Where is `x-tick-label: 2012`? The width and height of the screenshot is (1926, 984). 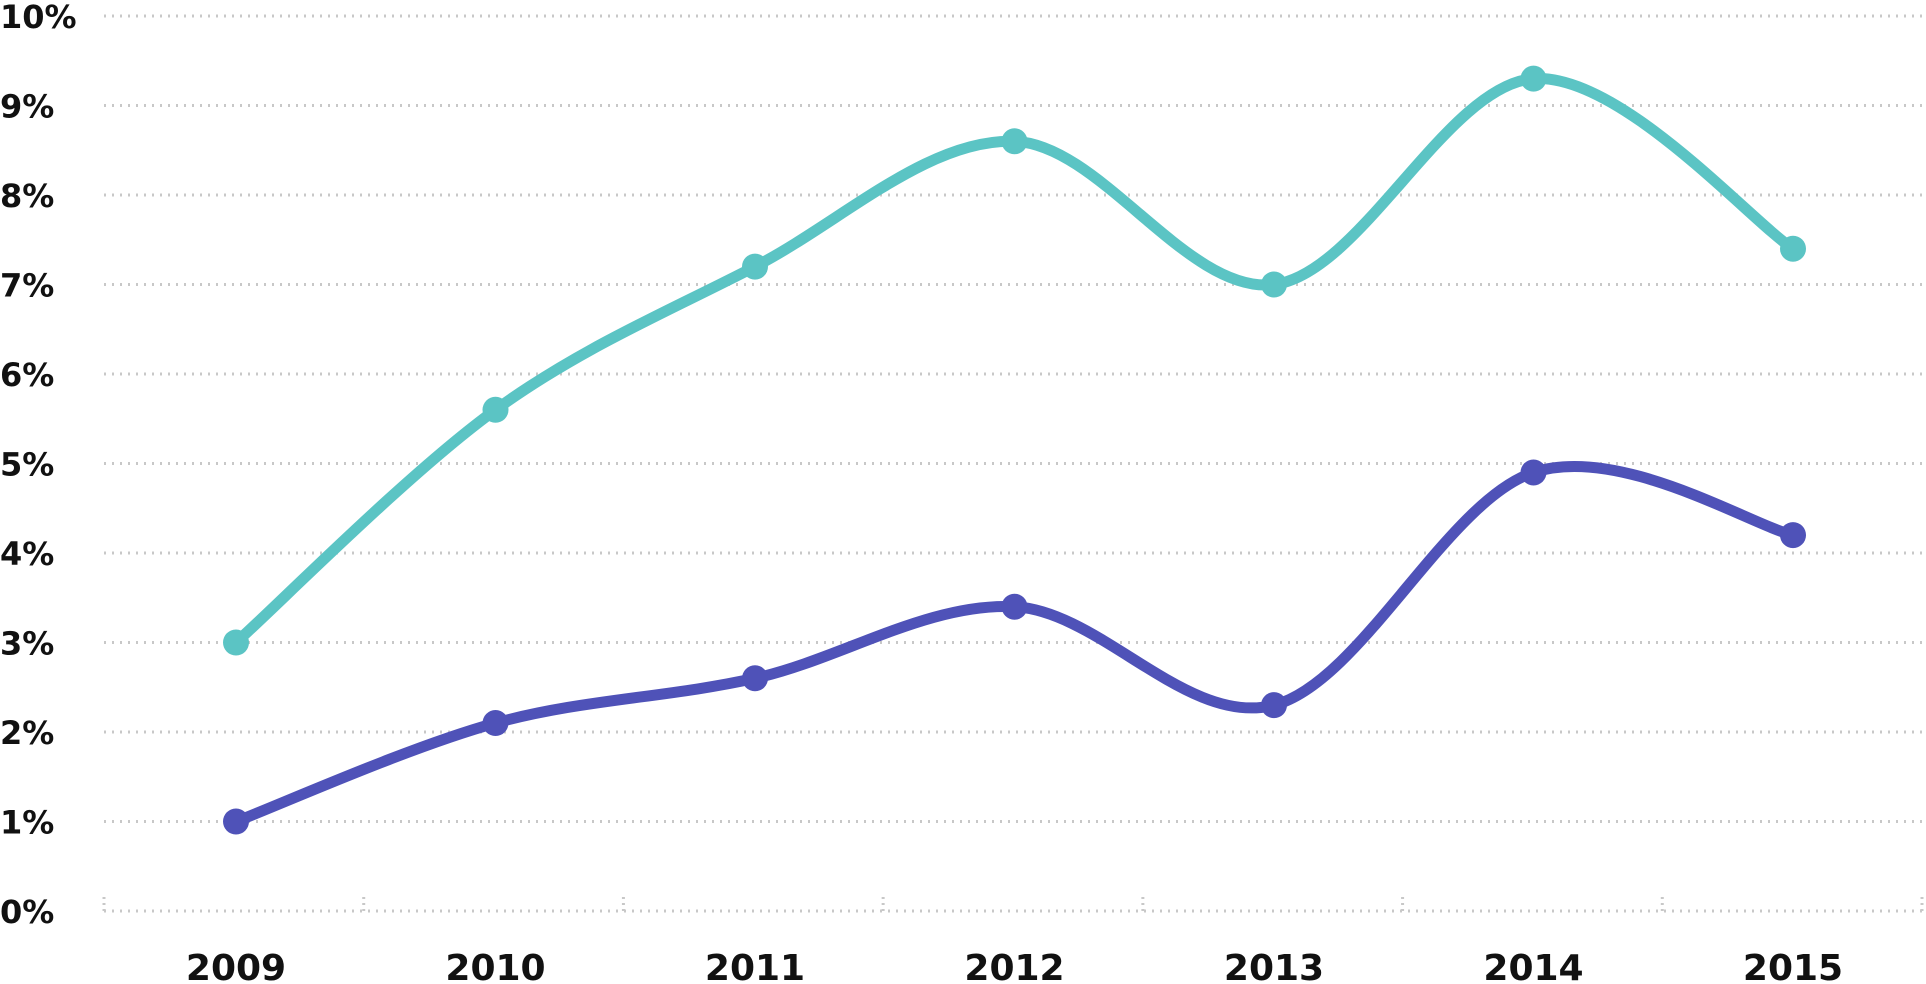
x-tick-label: 2012 is located at coordinates (1014, 966).